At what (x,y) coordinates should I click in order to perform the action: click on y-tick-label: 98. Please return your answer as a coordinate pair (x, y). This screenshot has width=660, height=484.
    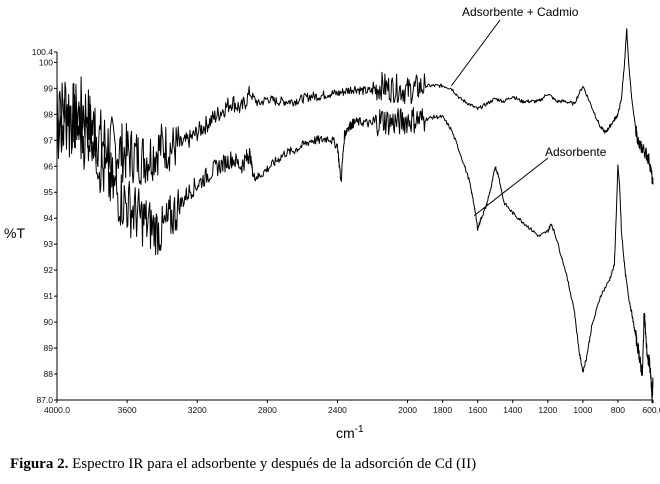
    Looking at the image, I should click on (49, 114).